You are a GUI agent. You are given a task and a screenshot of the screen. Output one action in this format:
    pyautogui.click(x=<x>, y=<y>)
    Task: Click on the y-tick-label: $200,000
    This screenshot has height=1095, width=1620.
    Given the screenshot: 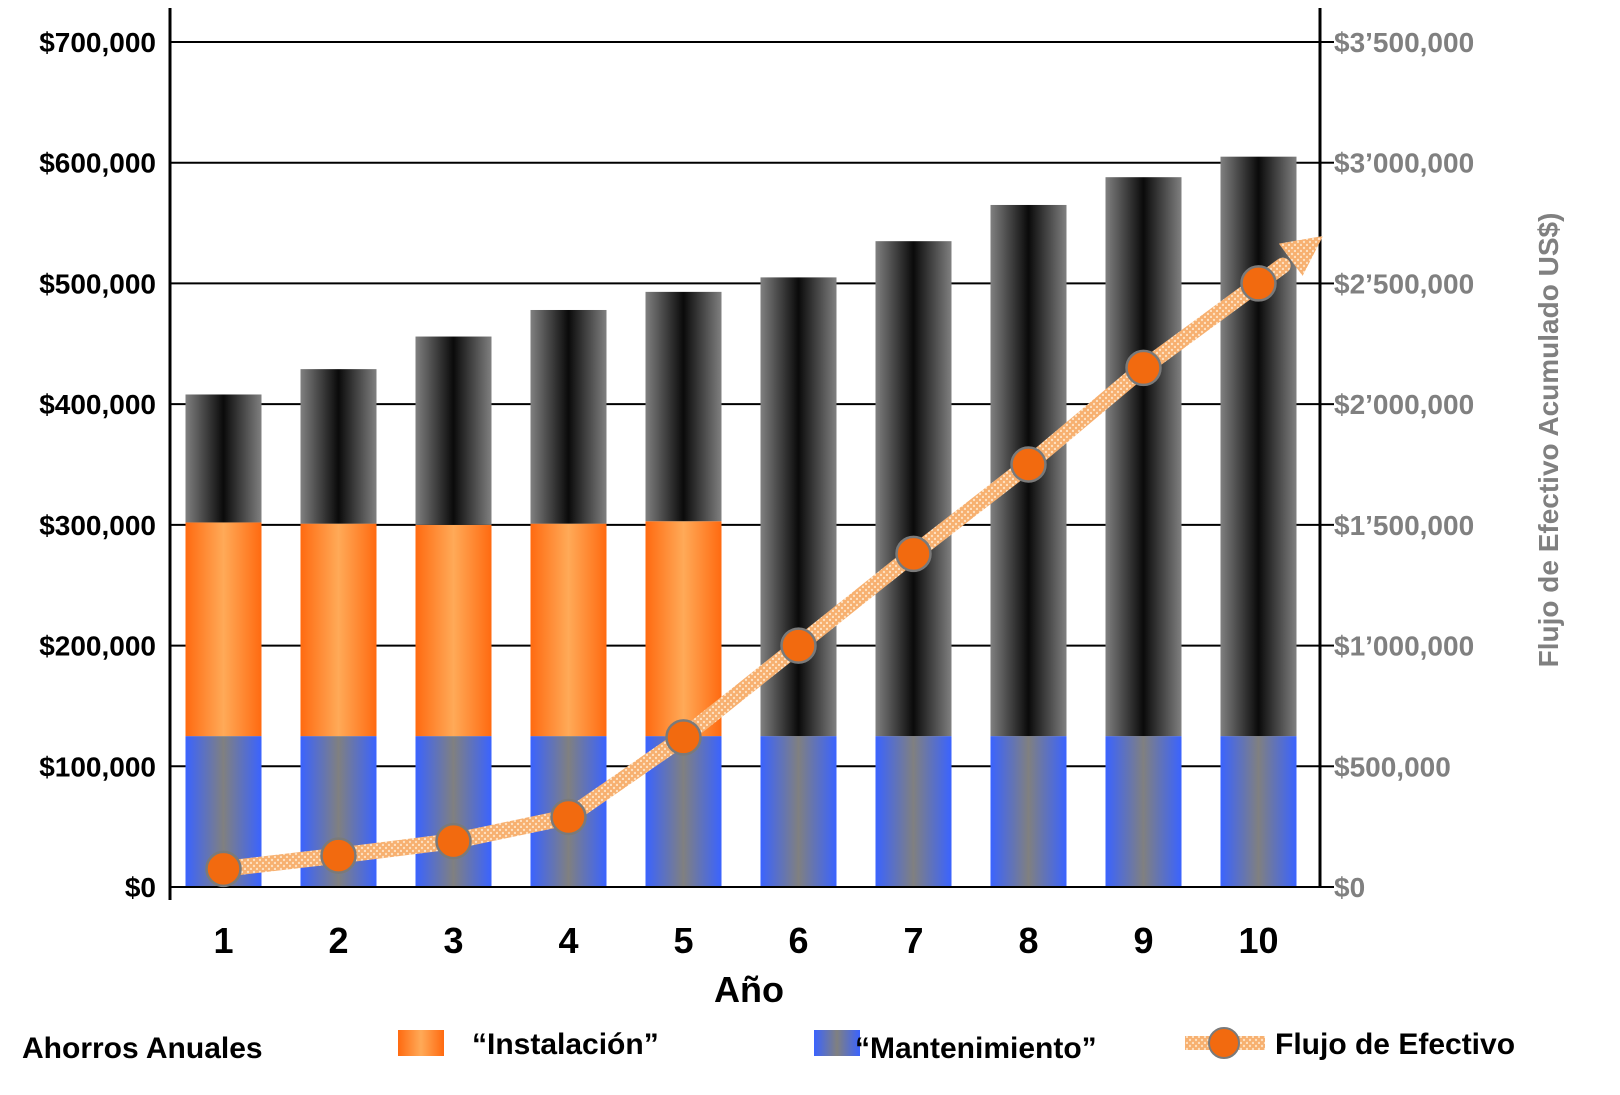 What is the action you would take?
    pyautogui.click(x=97, y=646)
    